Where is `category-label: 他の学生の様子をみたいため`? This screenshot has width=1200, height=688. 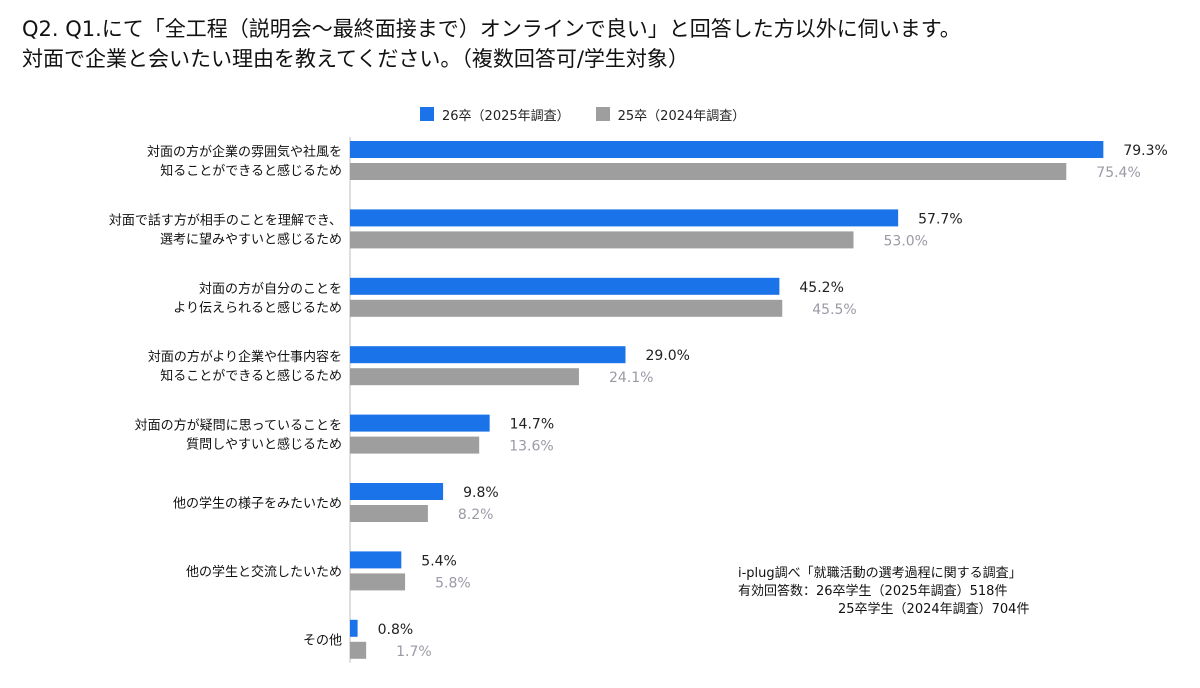
category-label: 他の学生の様子をみたいため is located at coordinates (257, 504).